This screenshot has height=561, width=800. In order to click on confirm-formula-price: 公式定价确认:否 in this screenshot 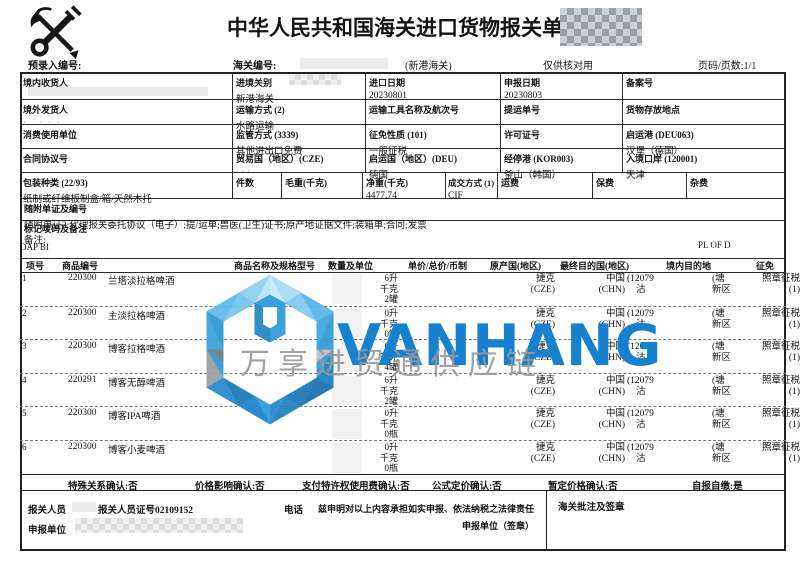, I will do `click(467, 487)`.